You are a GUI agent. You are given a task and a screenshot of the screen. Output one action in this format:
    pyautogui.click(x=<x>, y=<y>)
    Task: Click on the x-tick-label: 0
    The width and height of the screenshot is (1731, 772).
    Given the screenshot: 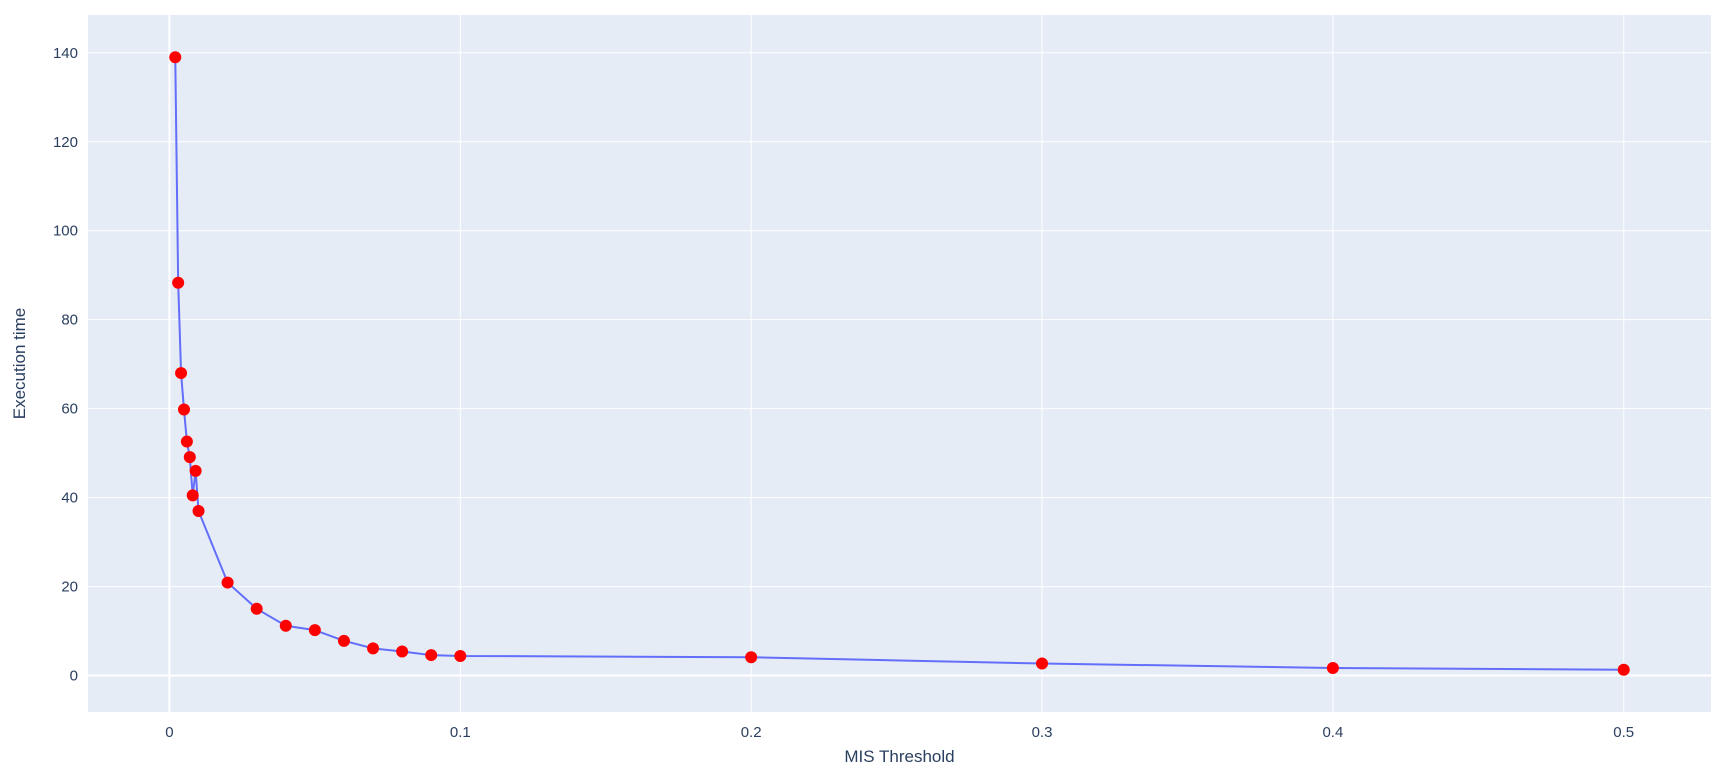 What is the action you would take?
    pyautogui.click(x=169, y=732)
    